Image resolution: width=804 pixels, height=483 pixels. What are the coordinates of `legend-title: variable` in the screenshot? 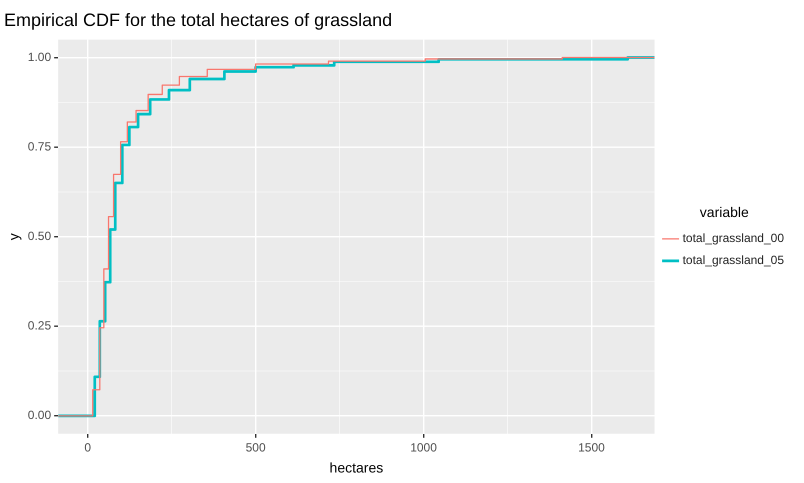 It's located at (725, 212).